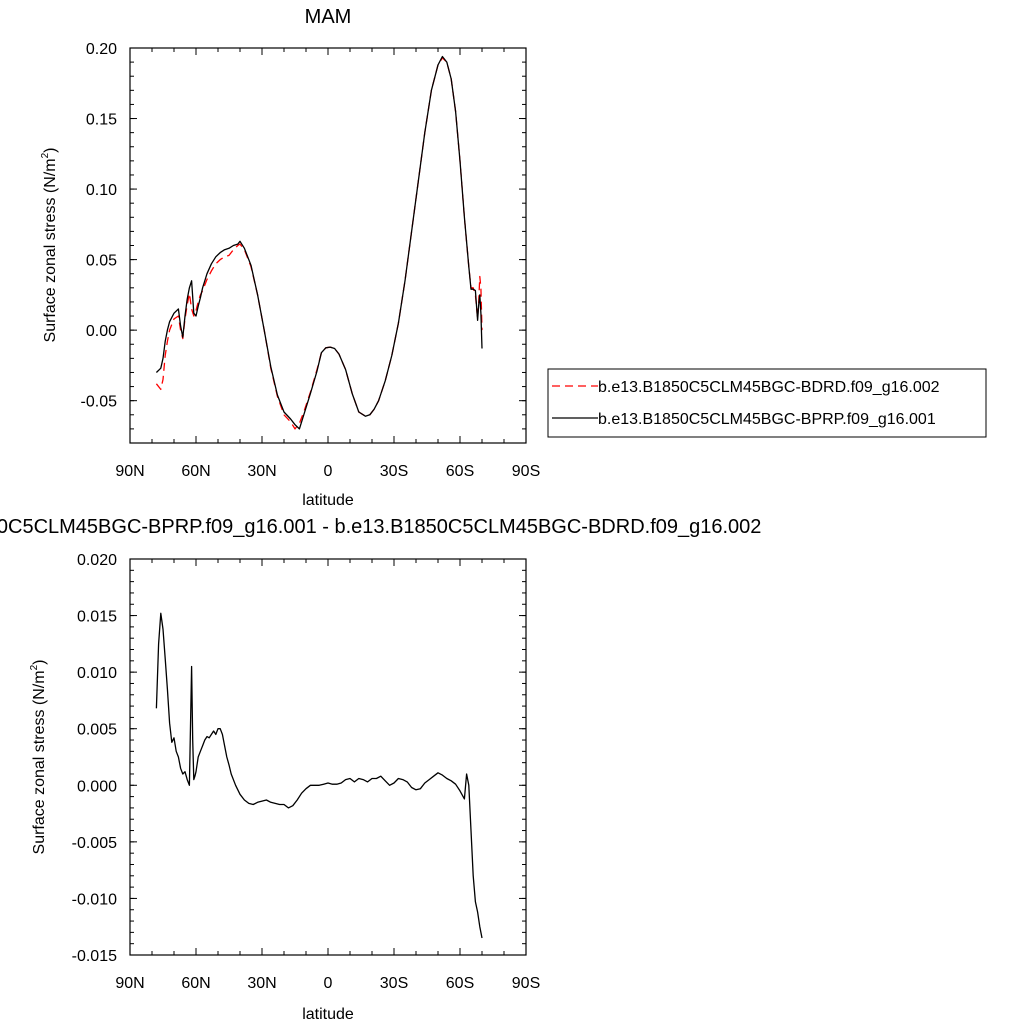 The width and height of the screenshot is (1024, 1024). Describe the element at coordinates (97, 730) in the screenshot. I see `y-tick-label: 0.005` at that location.